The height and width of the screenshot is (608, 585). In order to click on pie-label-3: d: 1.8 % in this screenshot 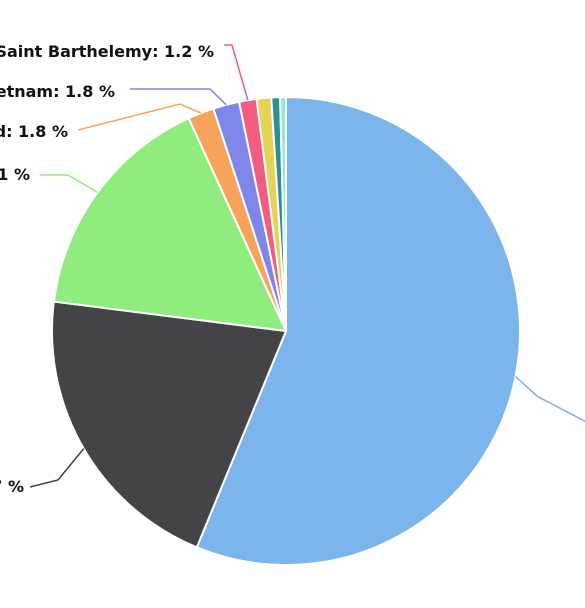, I will do `click(34, 131)`.